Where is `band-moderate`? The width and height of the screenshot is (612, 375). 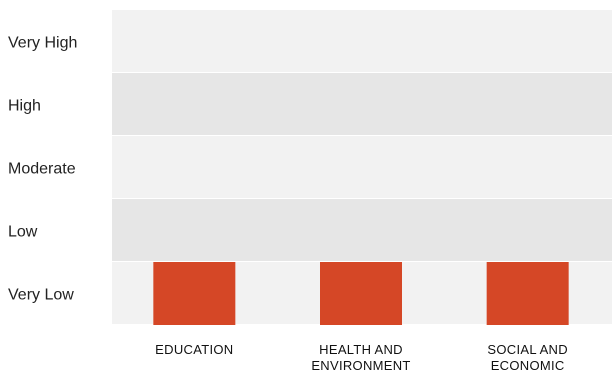
band-moderate is located at coordinates (362, 167).